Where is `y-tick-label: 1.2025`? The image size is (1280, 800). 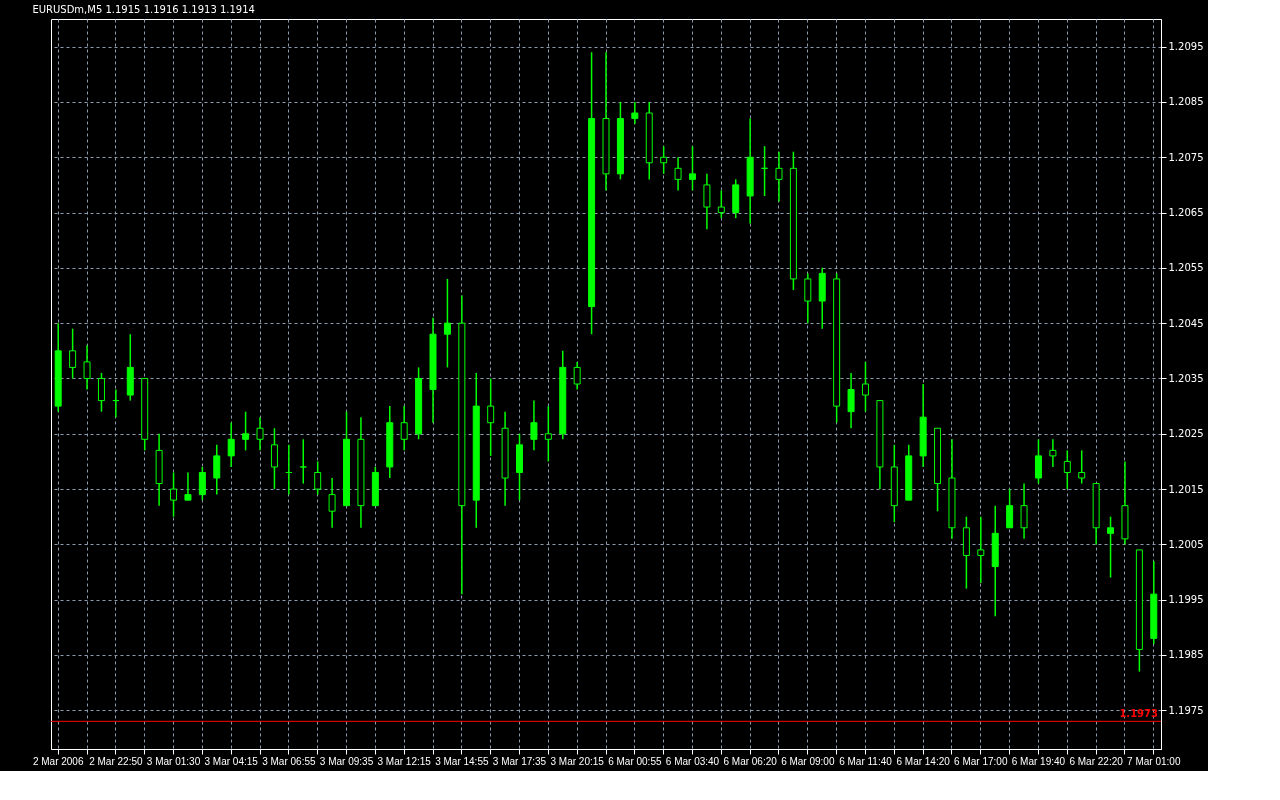
y-tick-label: 1.2025 is located at coordinates (1186, 434).